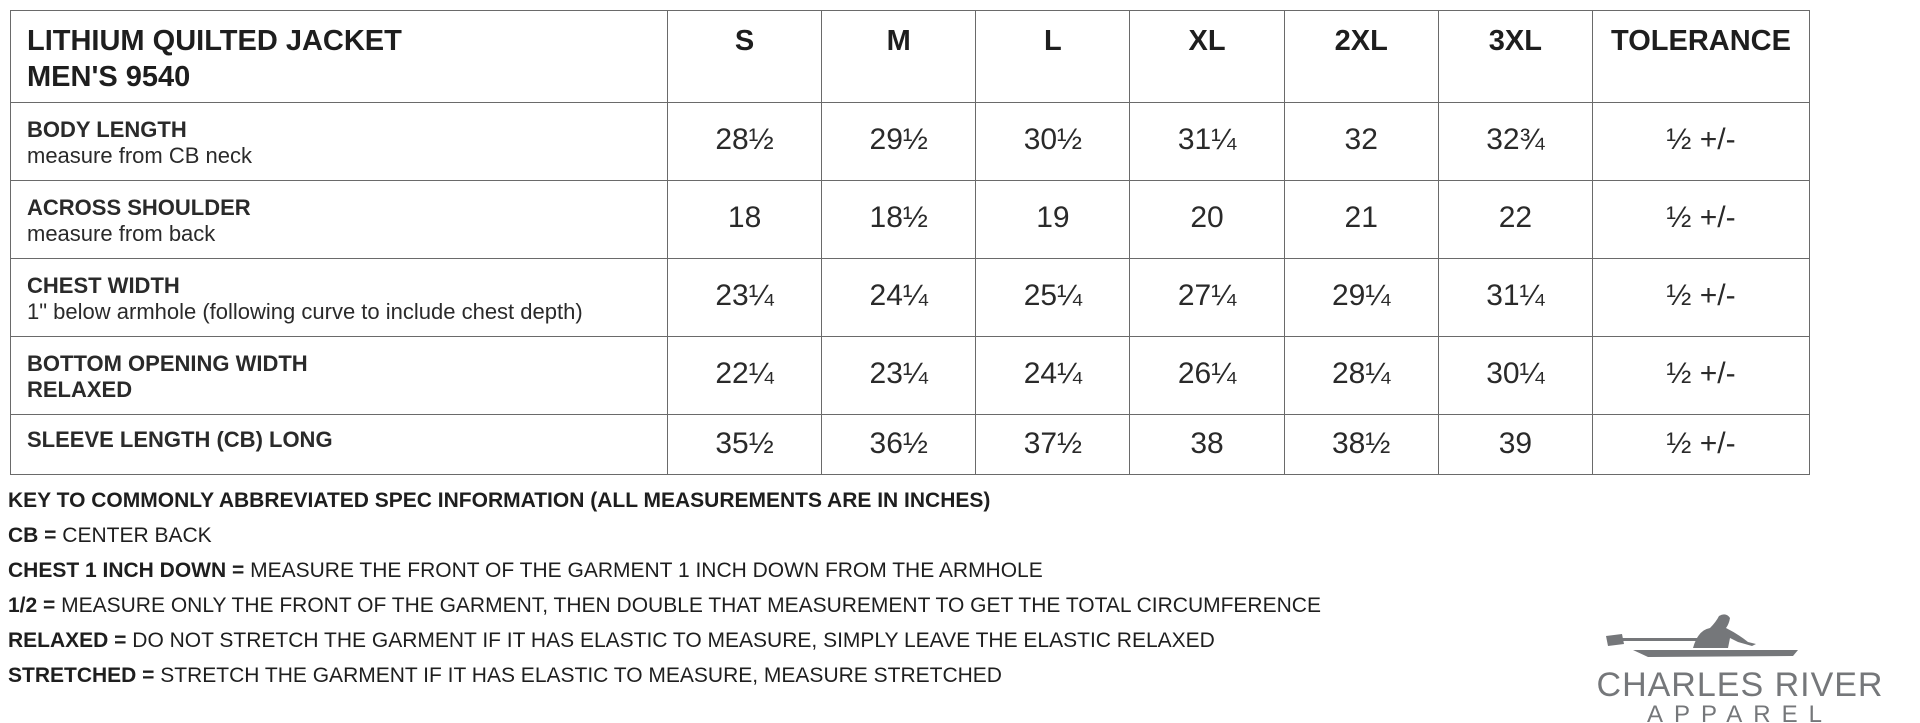  Describe the element at coordinates (107, 129) in the screenshot. I see `measurement-name: BODY LENGTH` at that location.